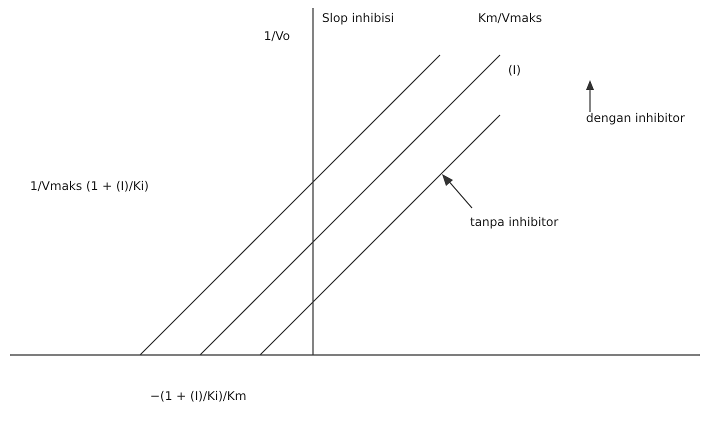 The width and height of the screenshot is (704, 441). What do you see at coordinates (277, 36) in the screenshot?
I see `y-axis-title: 1/Vo` at bounding box center [277, 36].